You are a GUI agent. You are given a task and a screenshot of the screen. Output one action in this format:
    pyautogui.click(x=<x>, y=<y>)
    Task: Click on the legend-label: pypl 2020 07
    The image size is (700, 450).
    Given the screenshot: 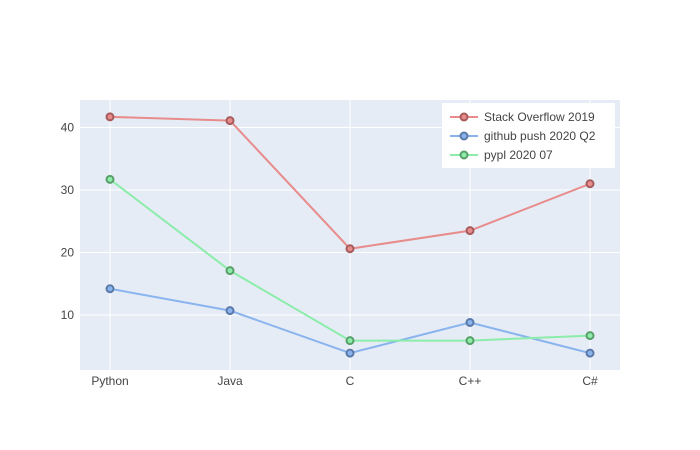 What is the action you would take?
    pyautogui.click(x=518, y=155)
    